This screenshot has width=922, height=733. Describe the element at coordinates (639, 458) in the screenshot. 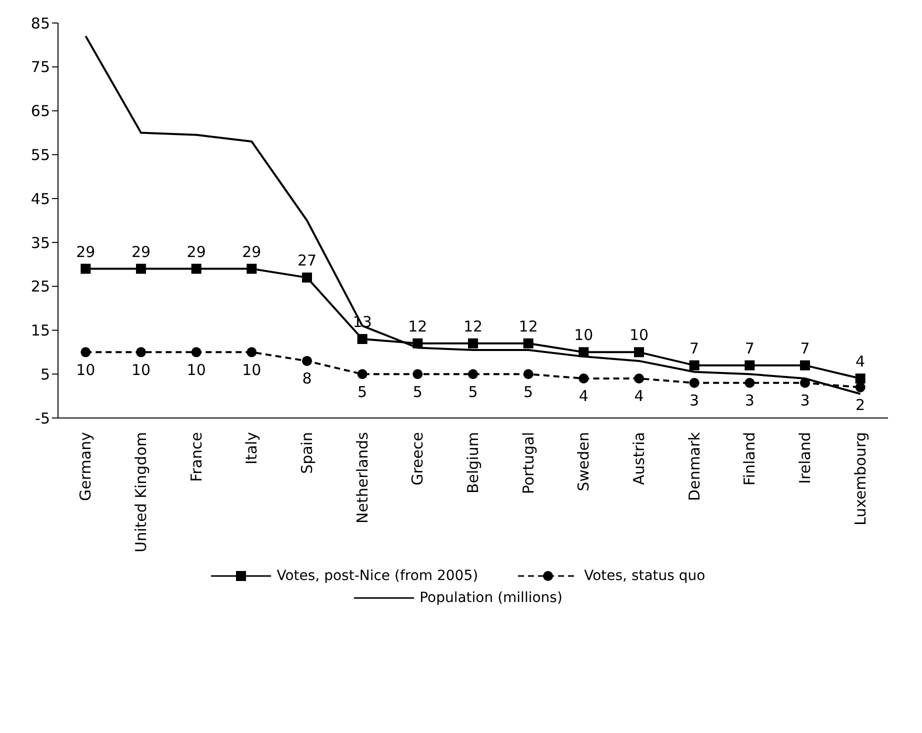

I see `x-tick-label: Austria` at that location.